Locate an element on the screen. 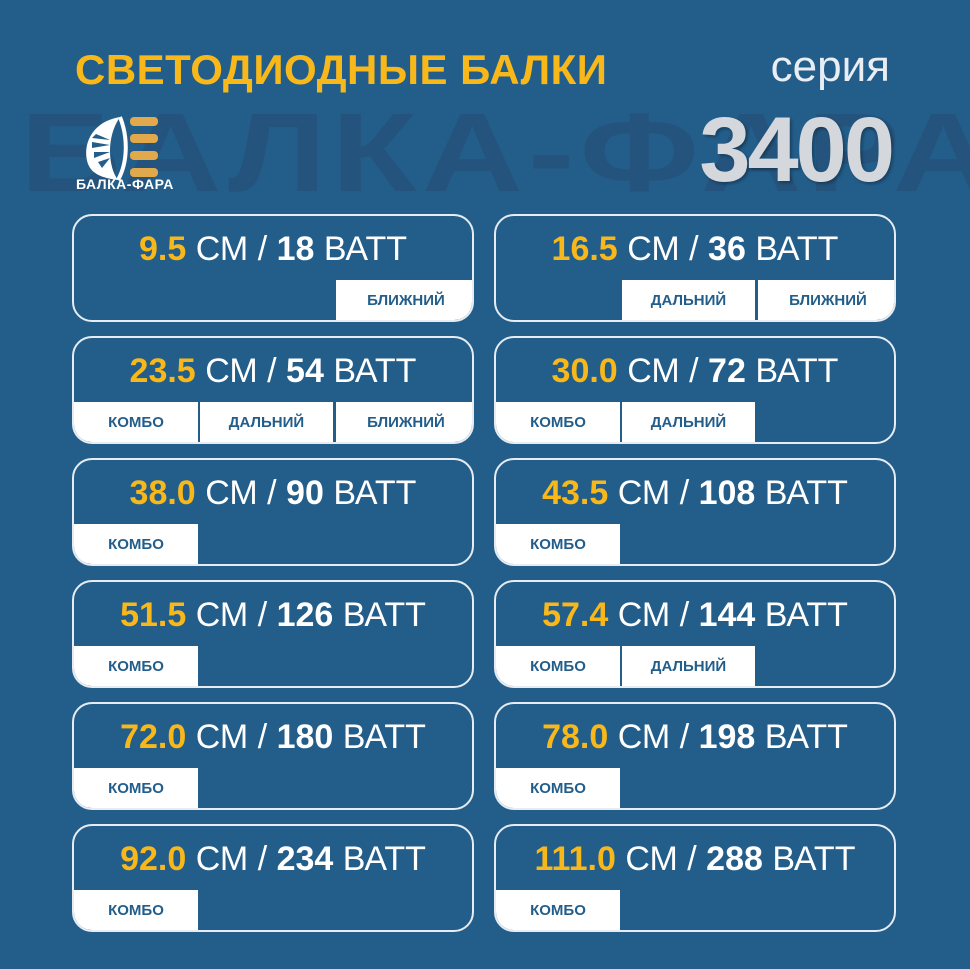 The width and height of the screenshot is (970, 969). spec-line: 78.0 СМ / 198 ВАТТ is located at coordinates (695, 737).